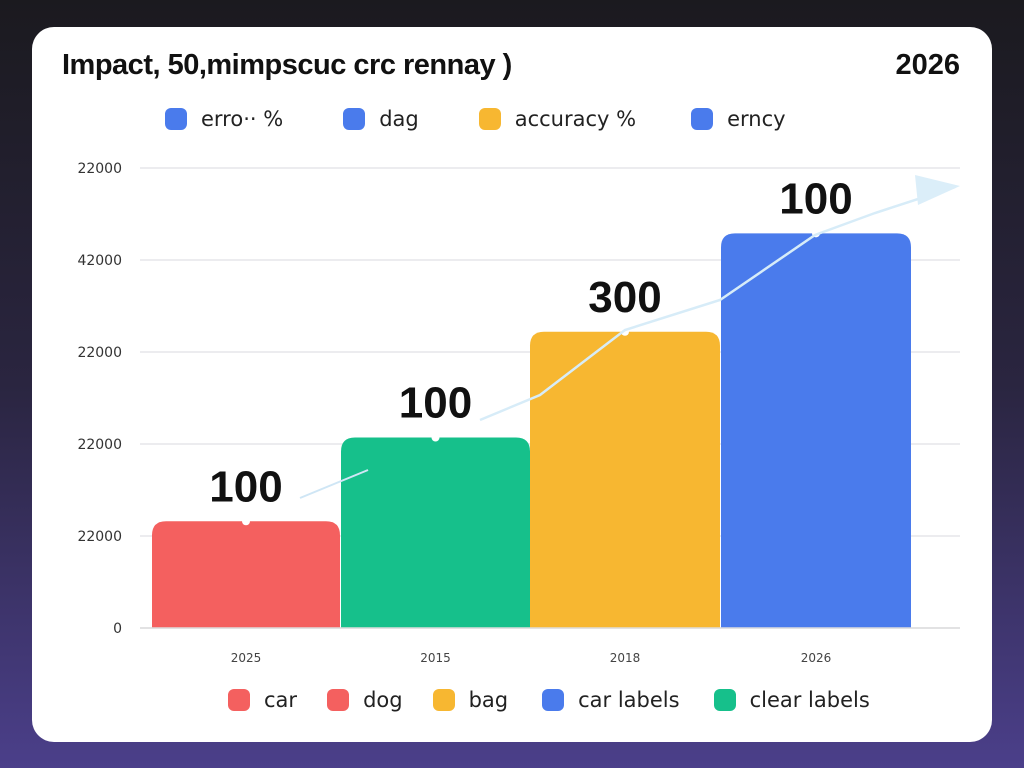  Describe the element at coordinates (927, 65) in the screenshot. I see `corner-year-label: 2026` at that location.